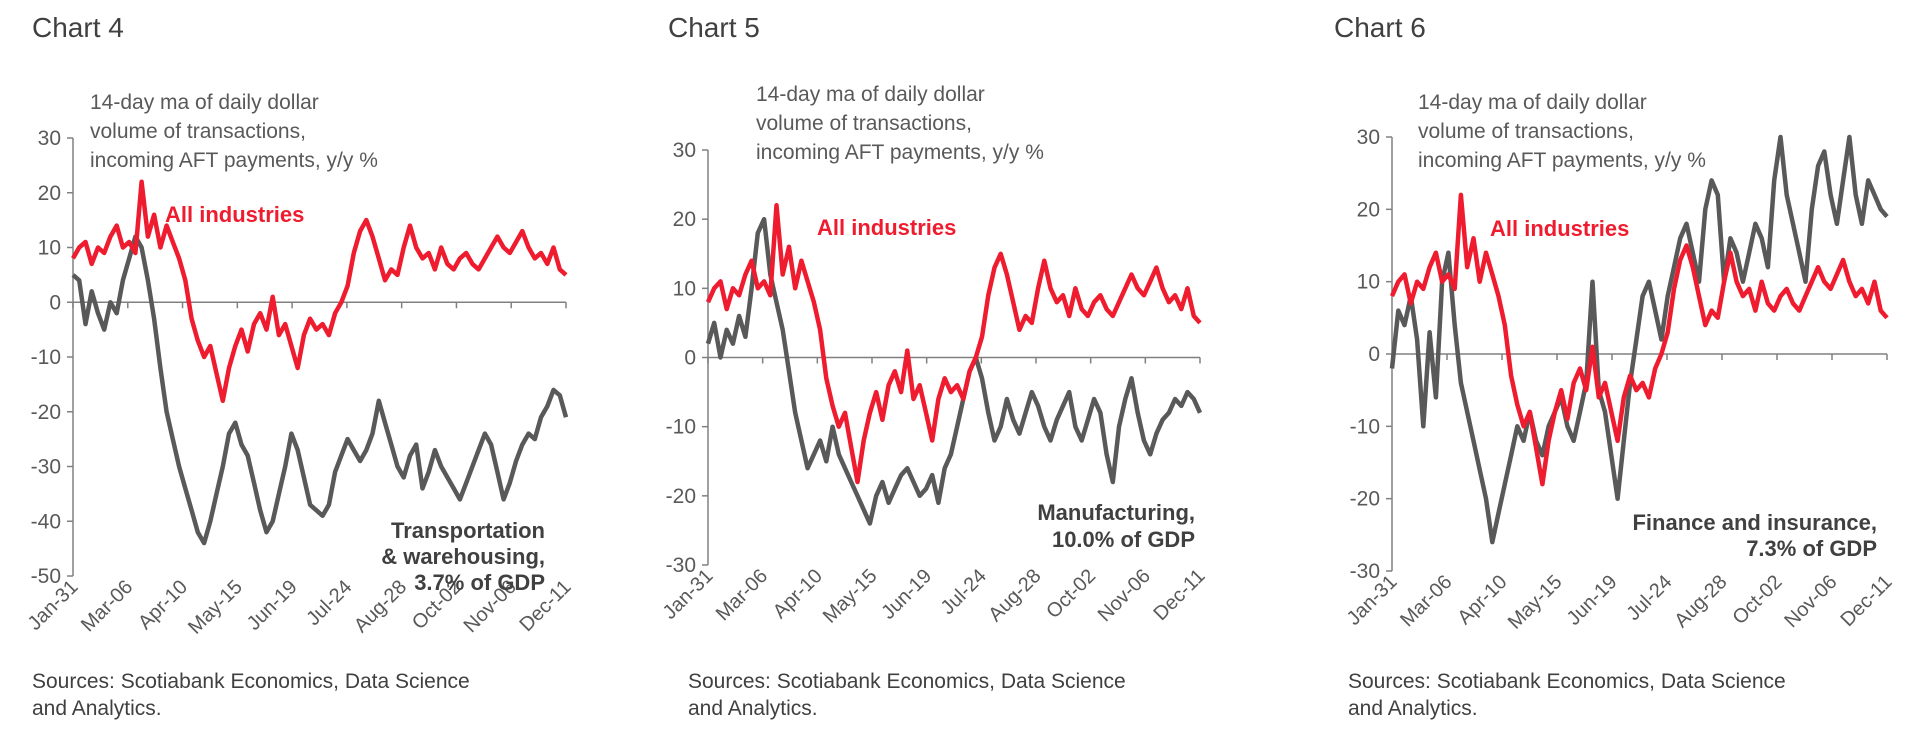 Image resolution: width=1909 pixels, height=738 pixels. Describe the element at coordinates (78, 27) in the screenshot. I see `chart-title: Chart 4` at that location.